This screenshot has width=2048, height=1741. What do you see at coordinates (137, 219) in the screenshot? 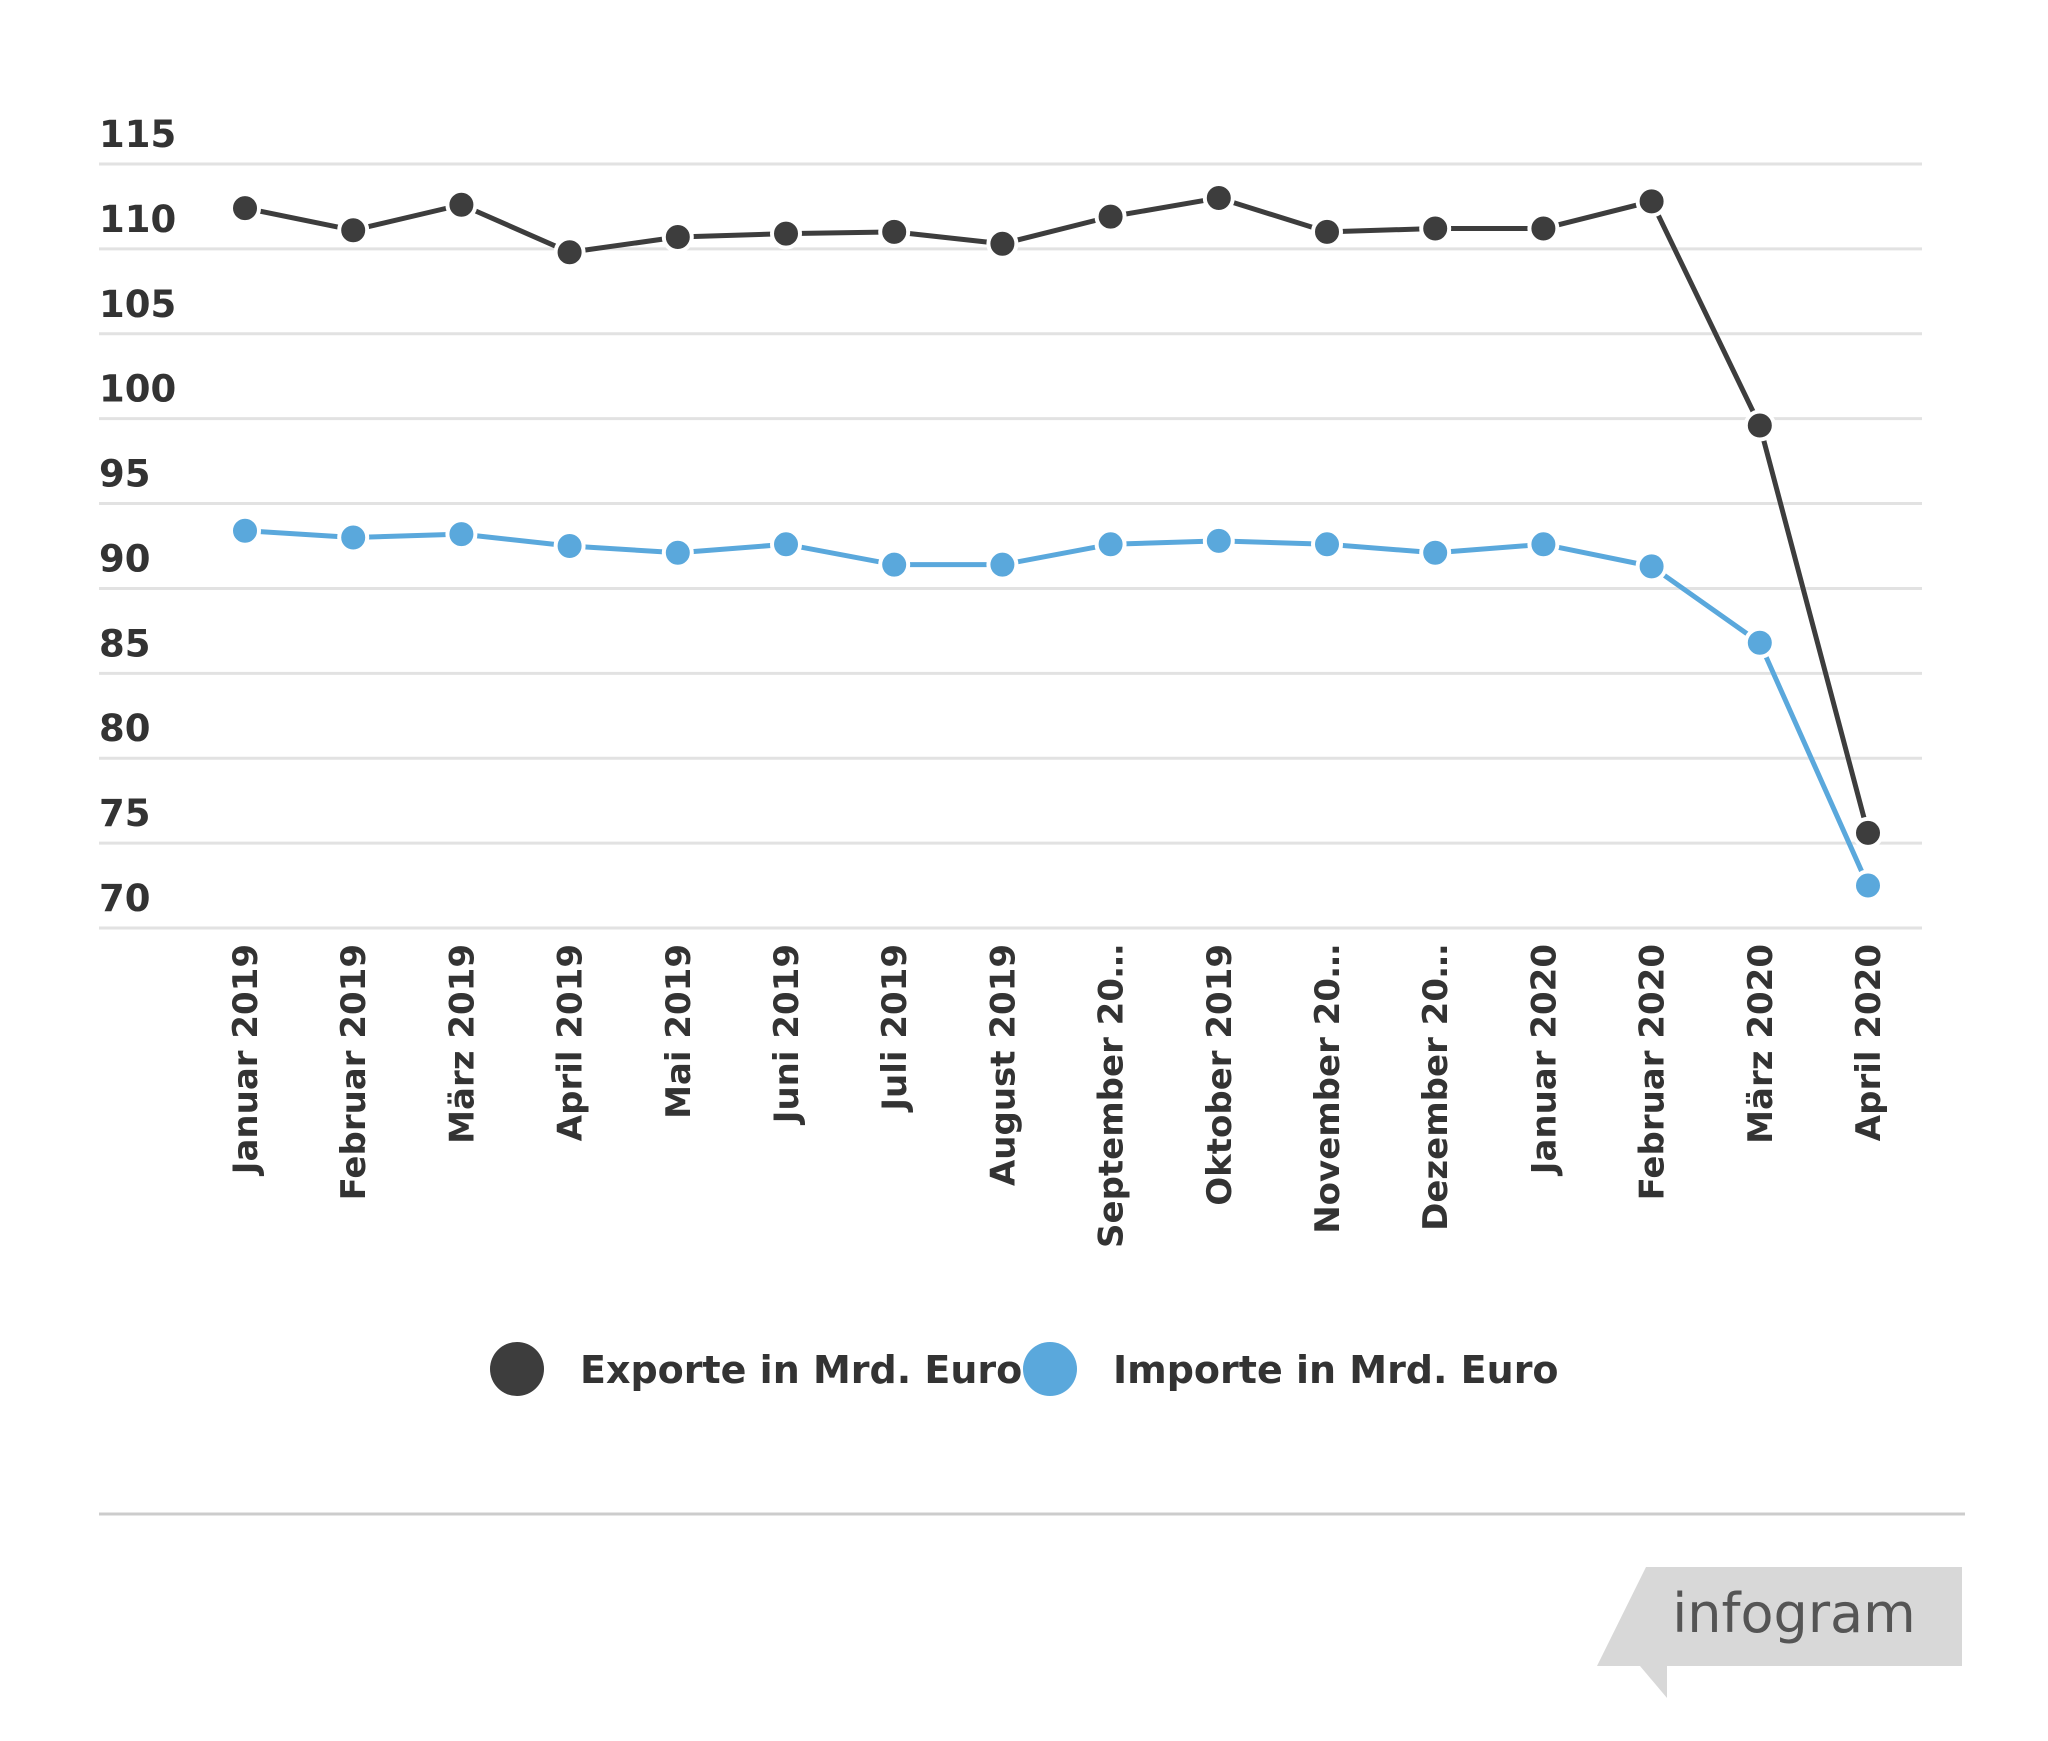
I see `y-tick-label: 110` at bounding box center [137, 219].